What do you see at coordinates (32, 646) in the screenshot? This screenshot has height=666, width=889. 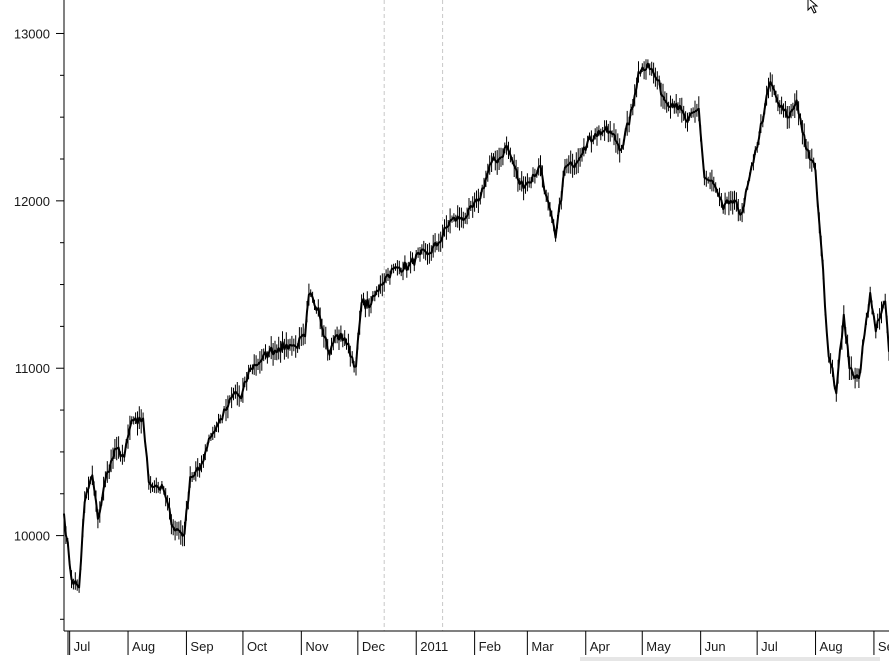 I see `x-axis-corner` at bounding box center [32, 646].